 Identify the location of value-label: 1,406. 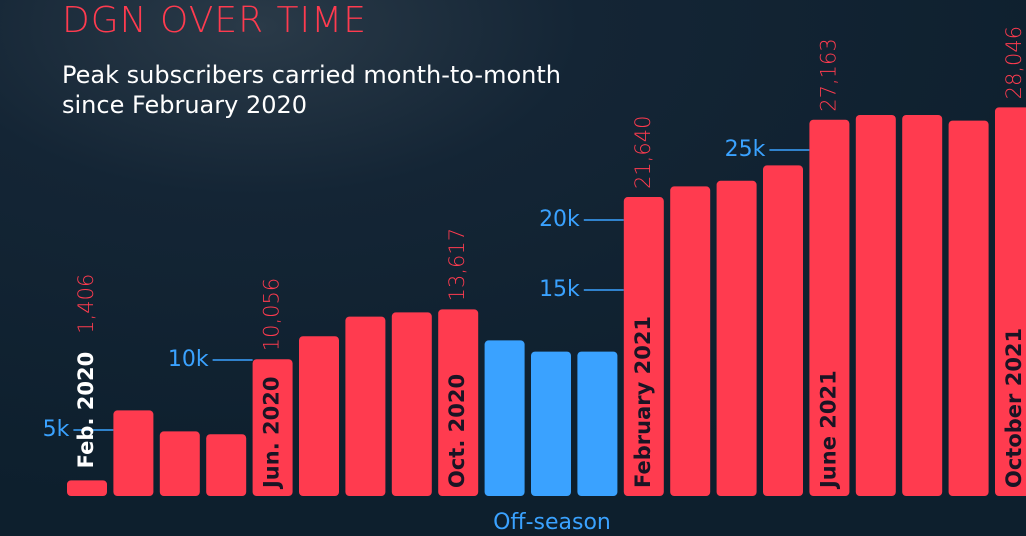
(86, 304).